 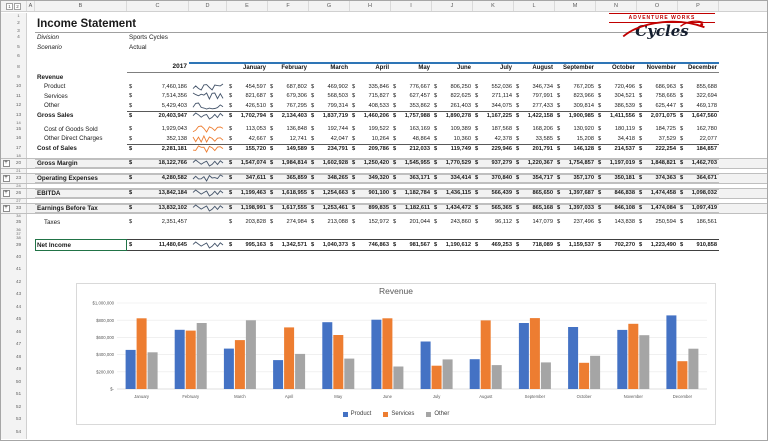 I want to click on row-header-9: 9, so click(x=19, y=77).